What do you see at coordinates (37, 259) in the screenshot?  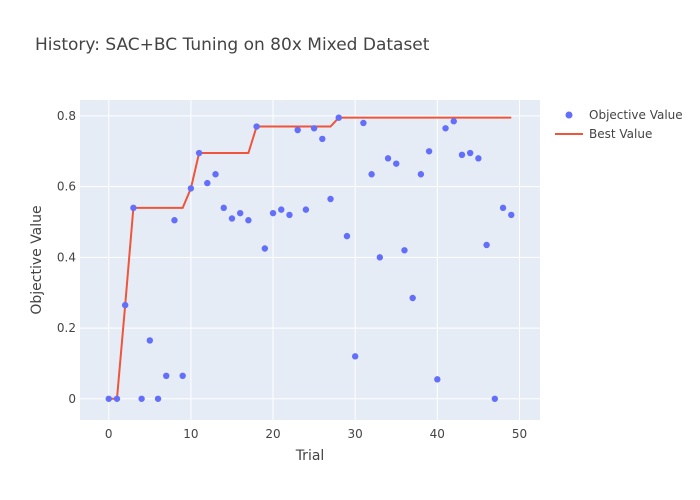 I see `y-axis-title: Objective Value` at bounding box center [37, 259].